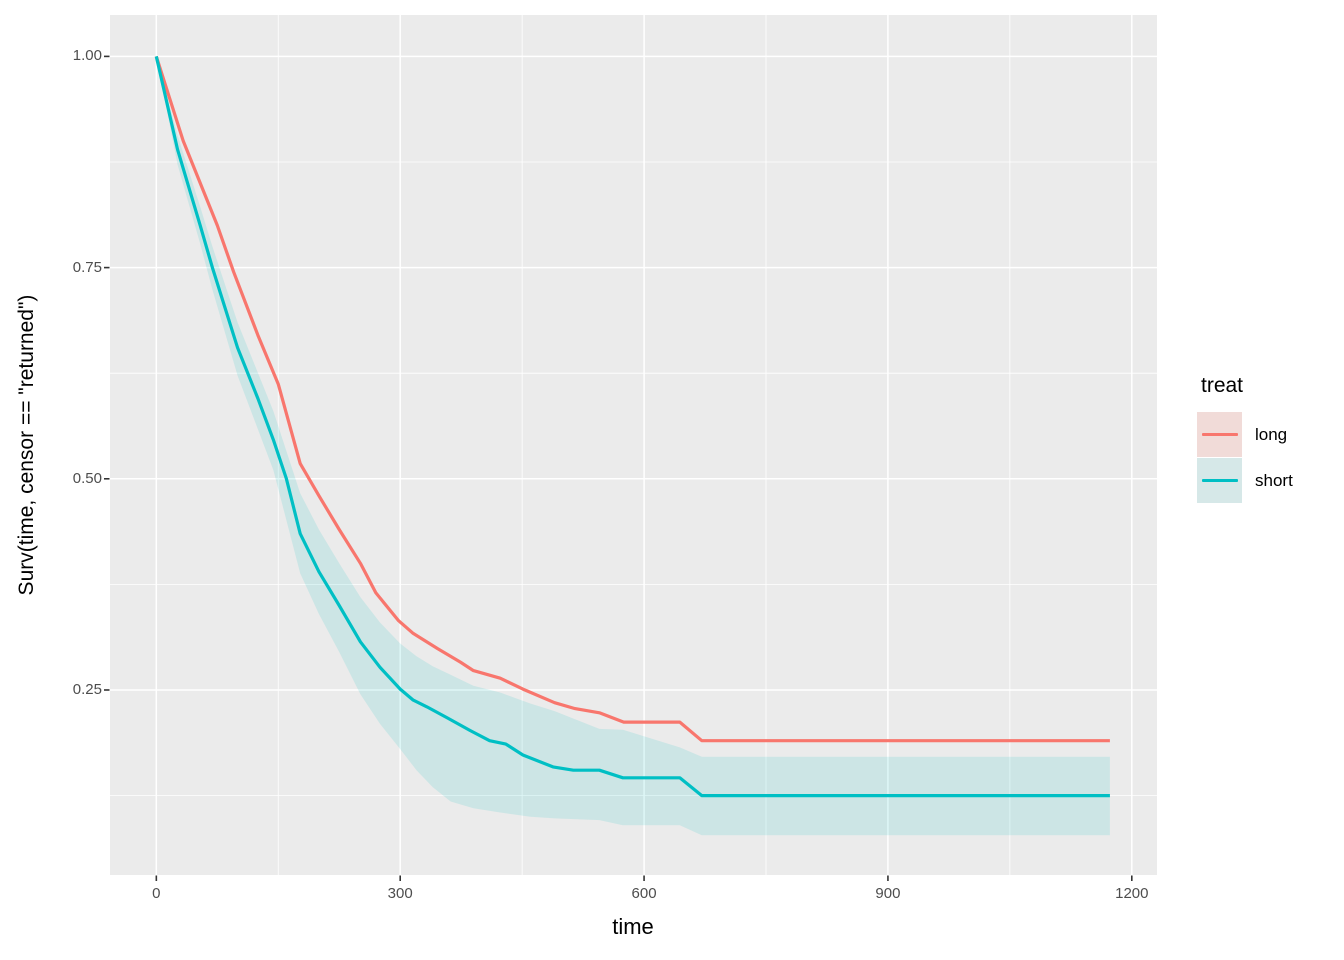 The height and width of the screenshot is (960, 1344). I want to click on legend-title: treat, so click(1222, 385).